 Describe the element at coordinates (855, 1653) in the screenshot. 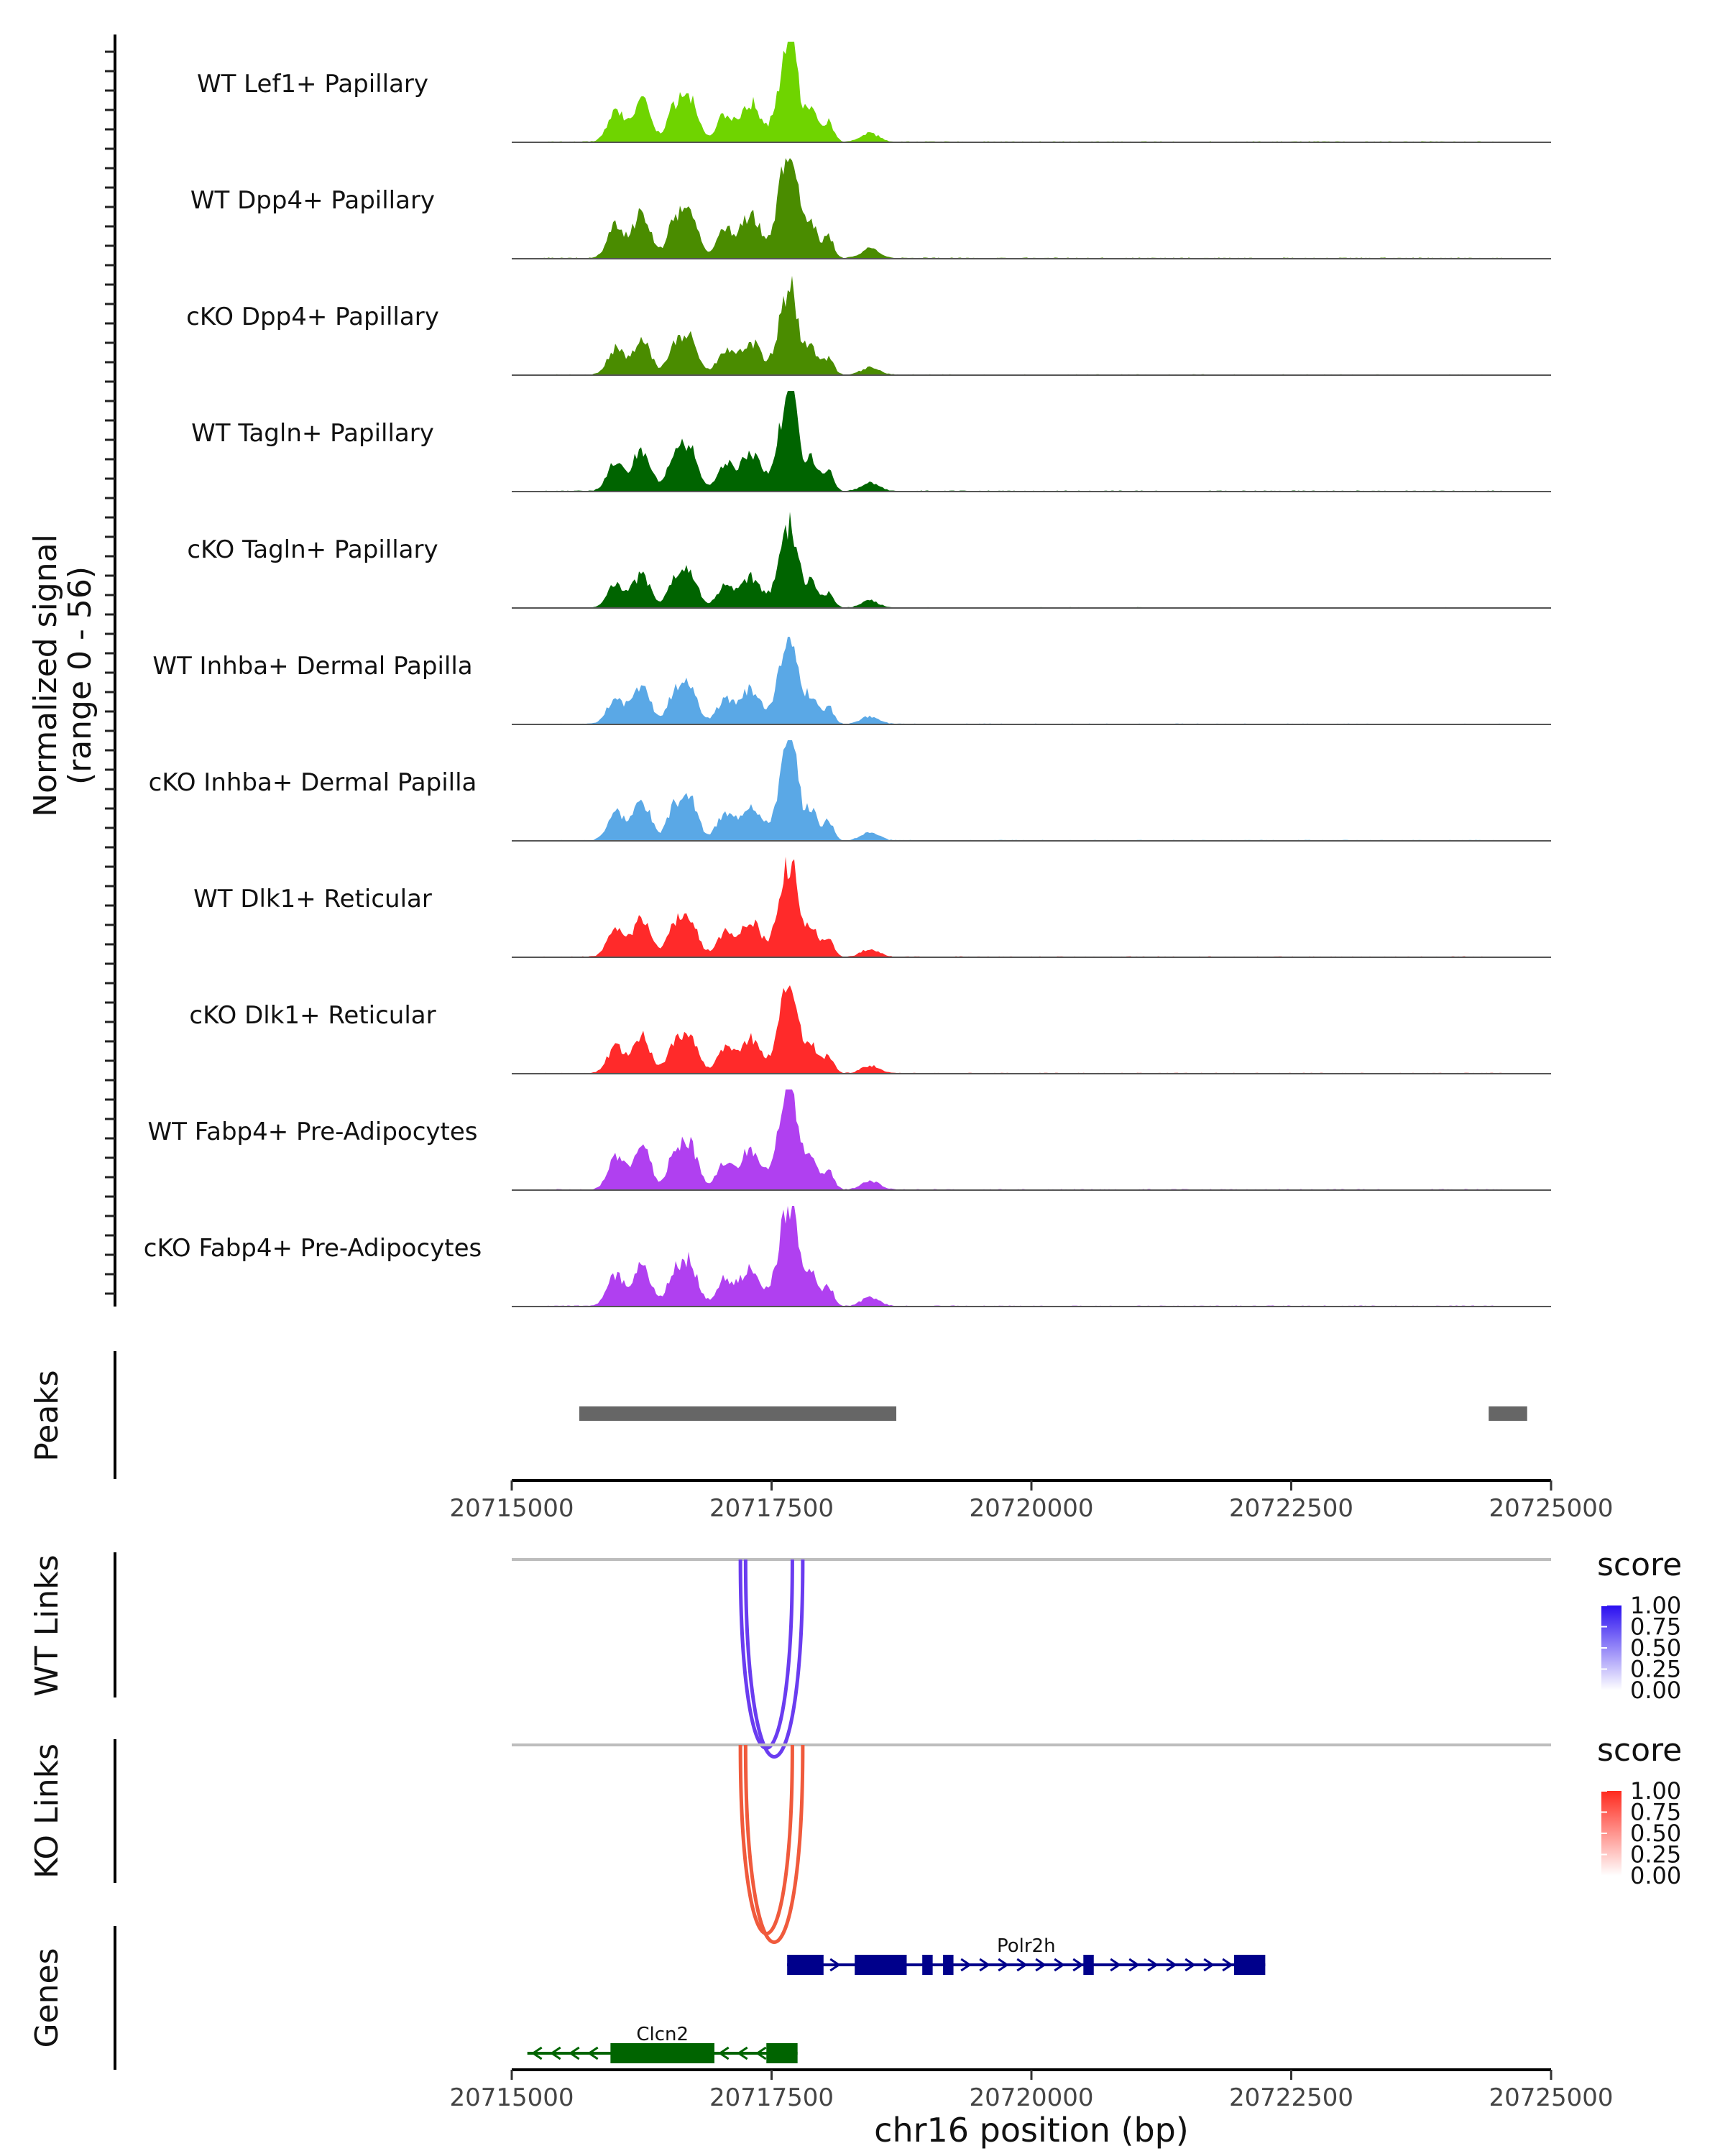

I see `wt-links-panel: WT Links score 1.000.750.500.250.00` at that location.